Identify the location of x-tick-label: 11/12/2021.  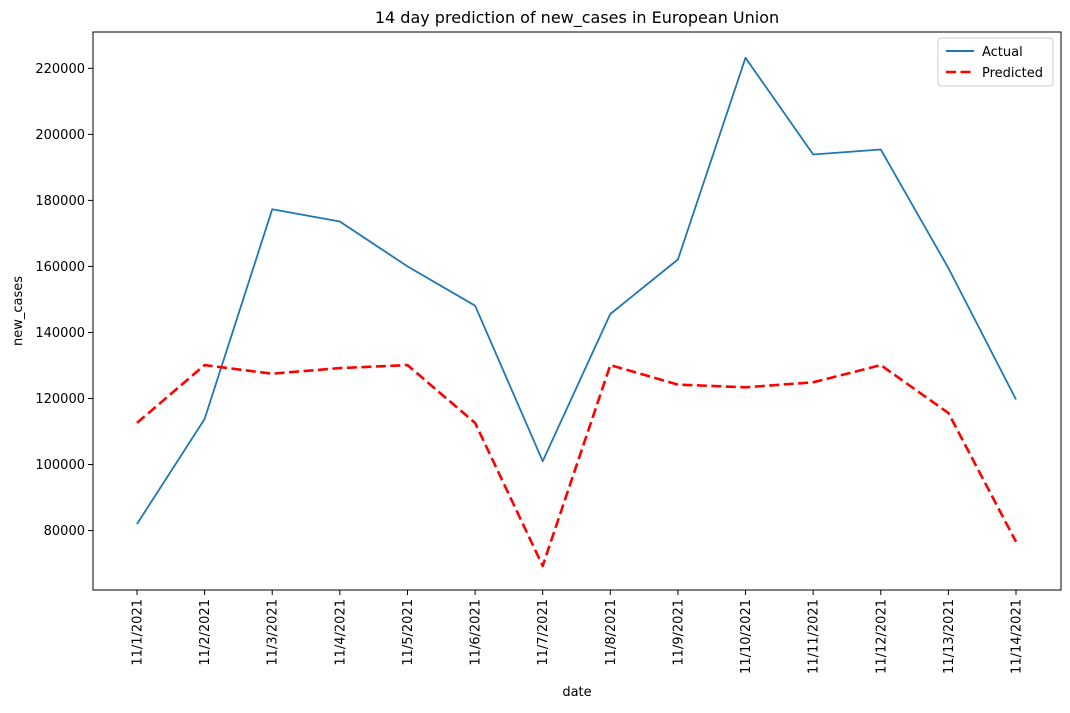
(881, 636).